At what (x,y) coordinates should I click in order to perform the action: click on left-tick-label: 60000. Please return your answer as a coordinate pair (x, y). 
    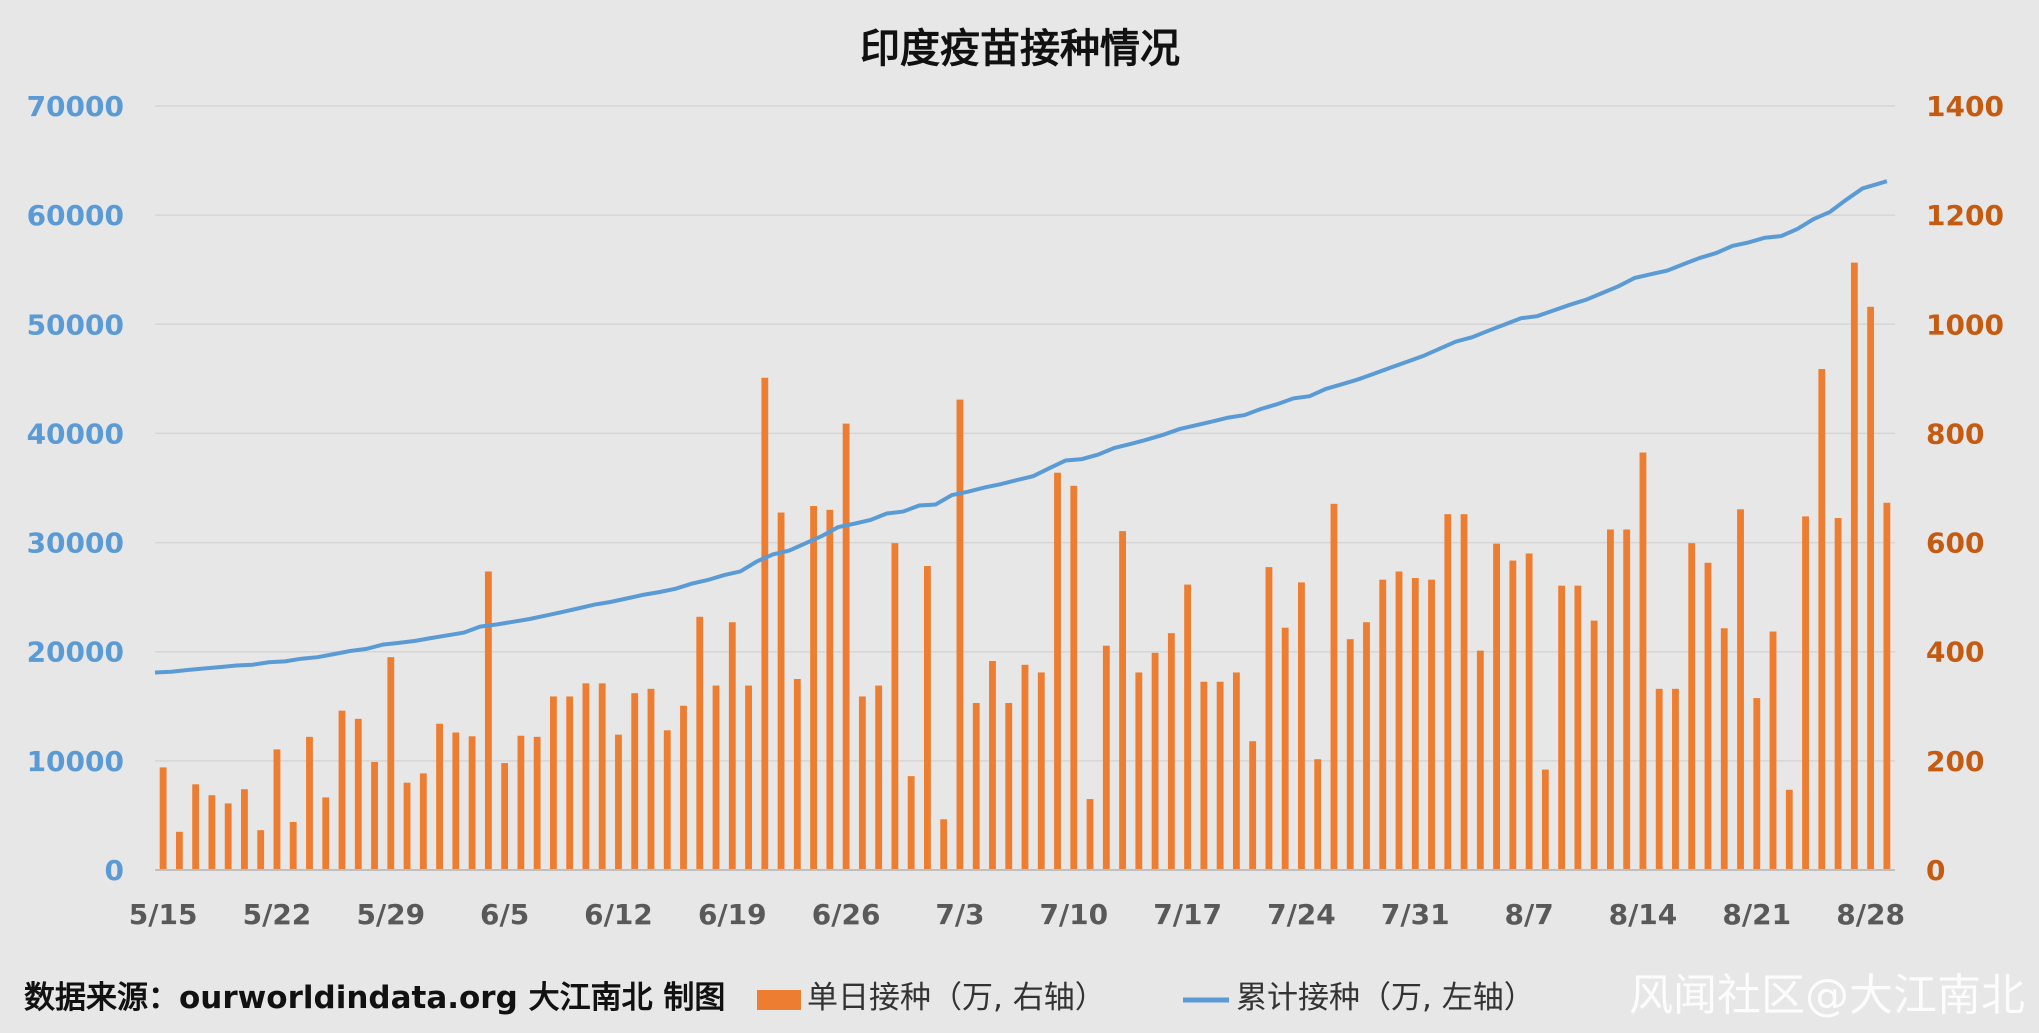
    Looking at the image, I should click on (75, 215).